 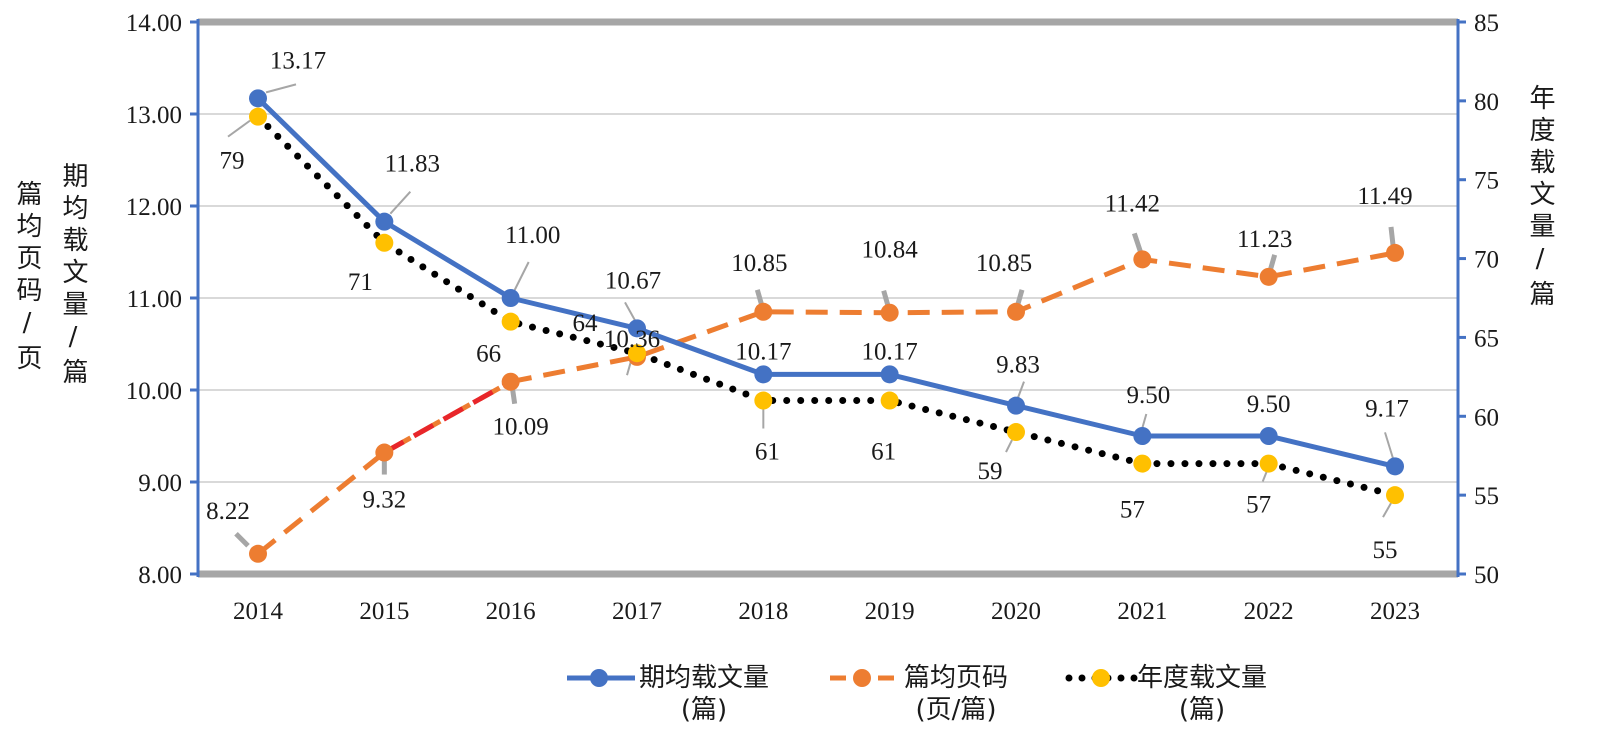 What do you see at coordinates (360, 282) in the screenshot?
I see `data-label-annual-articles: 71` at bounding box center [360, 282].